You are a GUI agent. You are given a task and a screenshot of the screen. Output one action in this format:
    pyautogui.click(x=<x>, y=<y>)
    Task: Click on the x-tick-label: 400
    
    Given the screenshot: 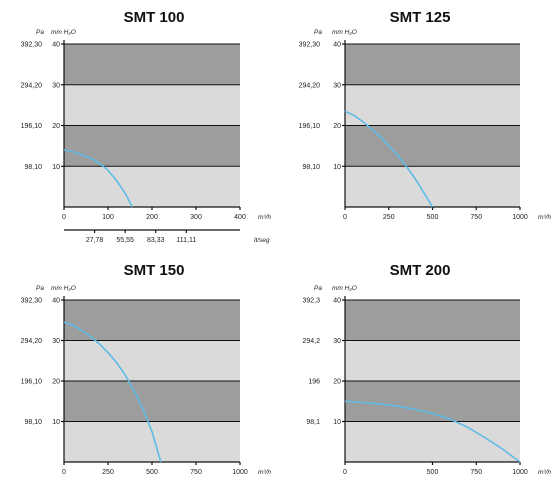 What is the action you would take?
    pyautogui.click(x=240, y=217)
    